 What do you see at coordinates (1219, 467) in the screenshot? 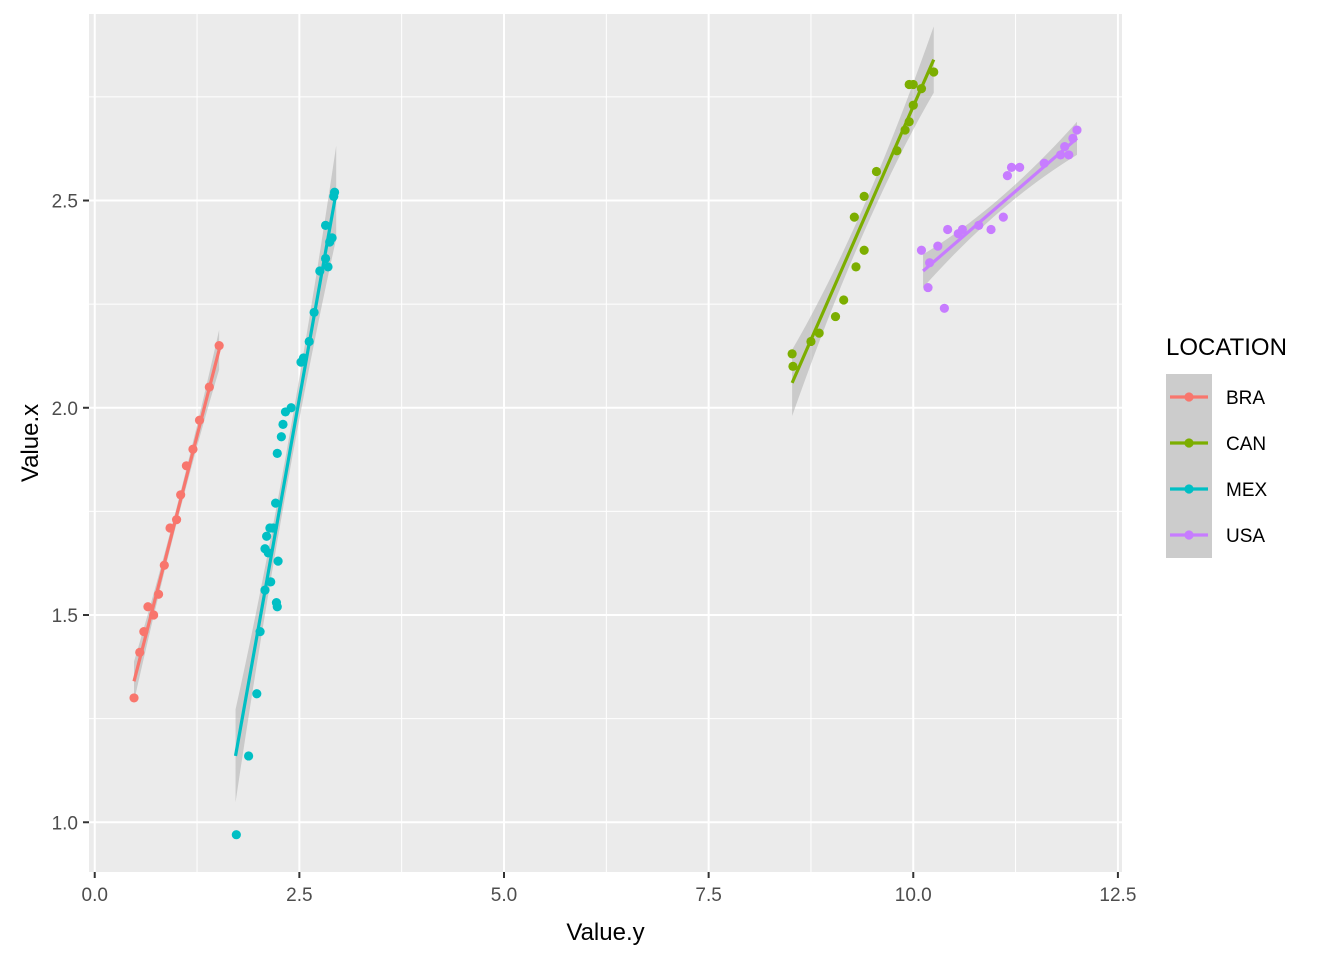
I see `legend-items: BRA CAN MEX USA` at bounding box center [1219, 467].